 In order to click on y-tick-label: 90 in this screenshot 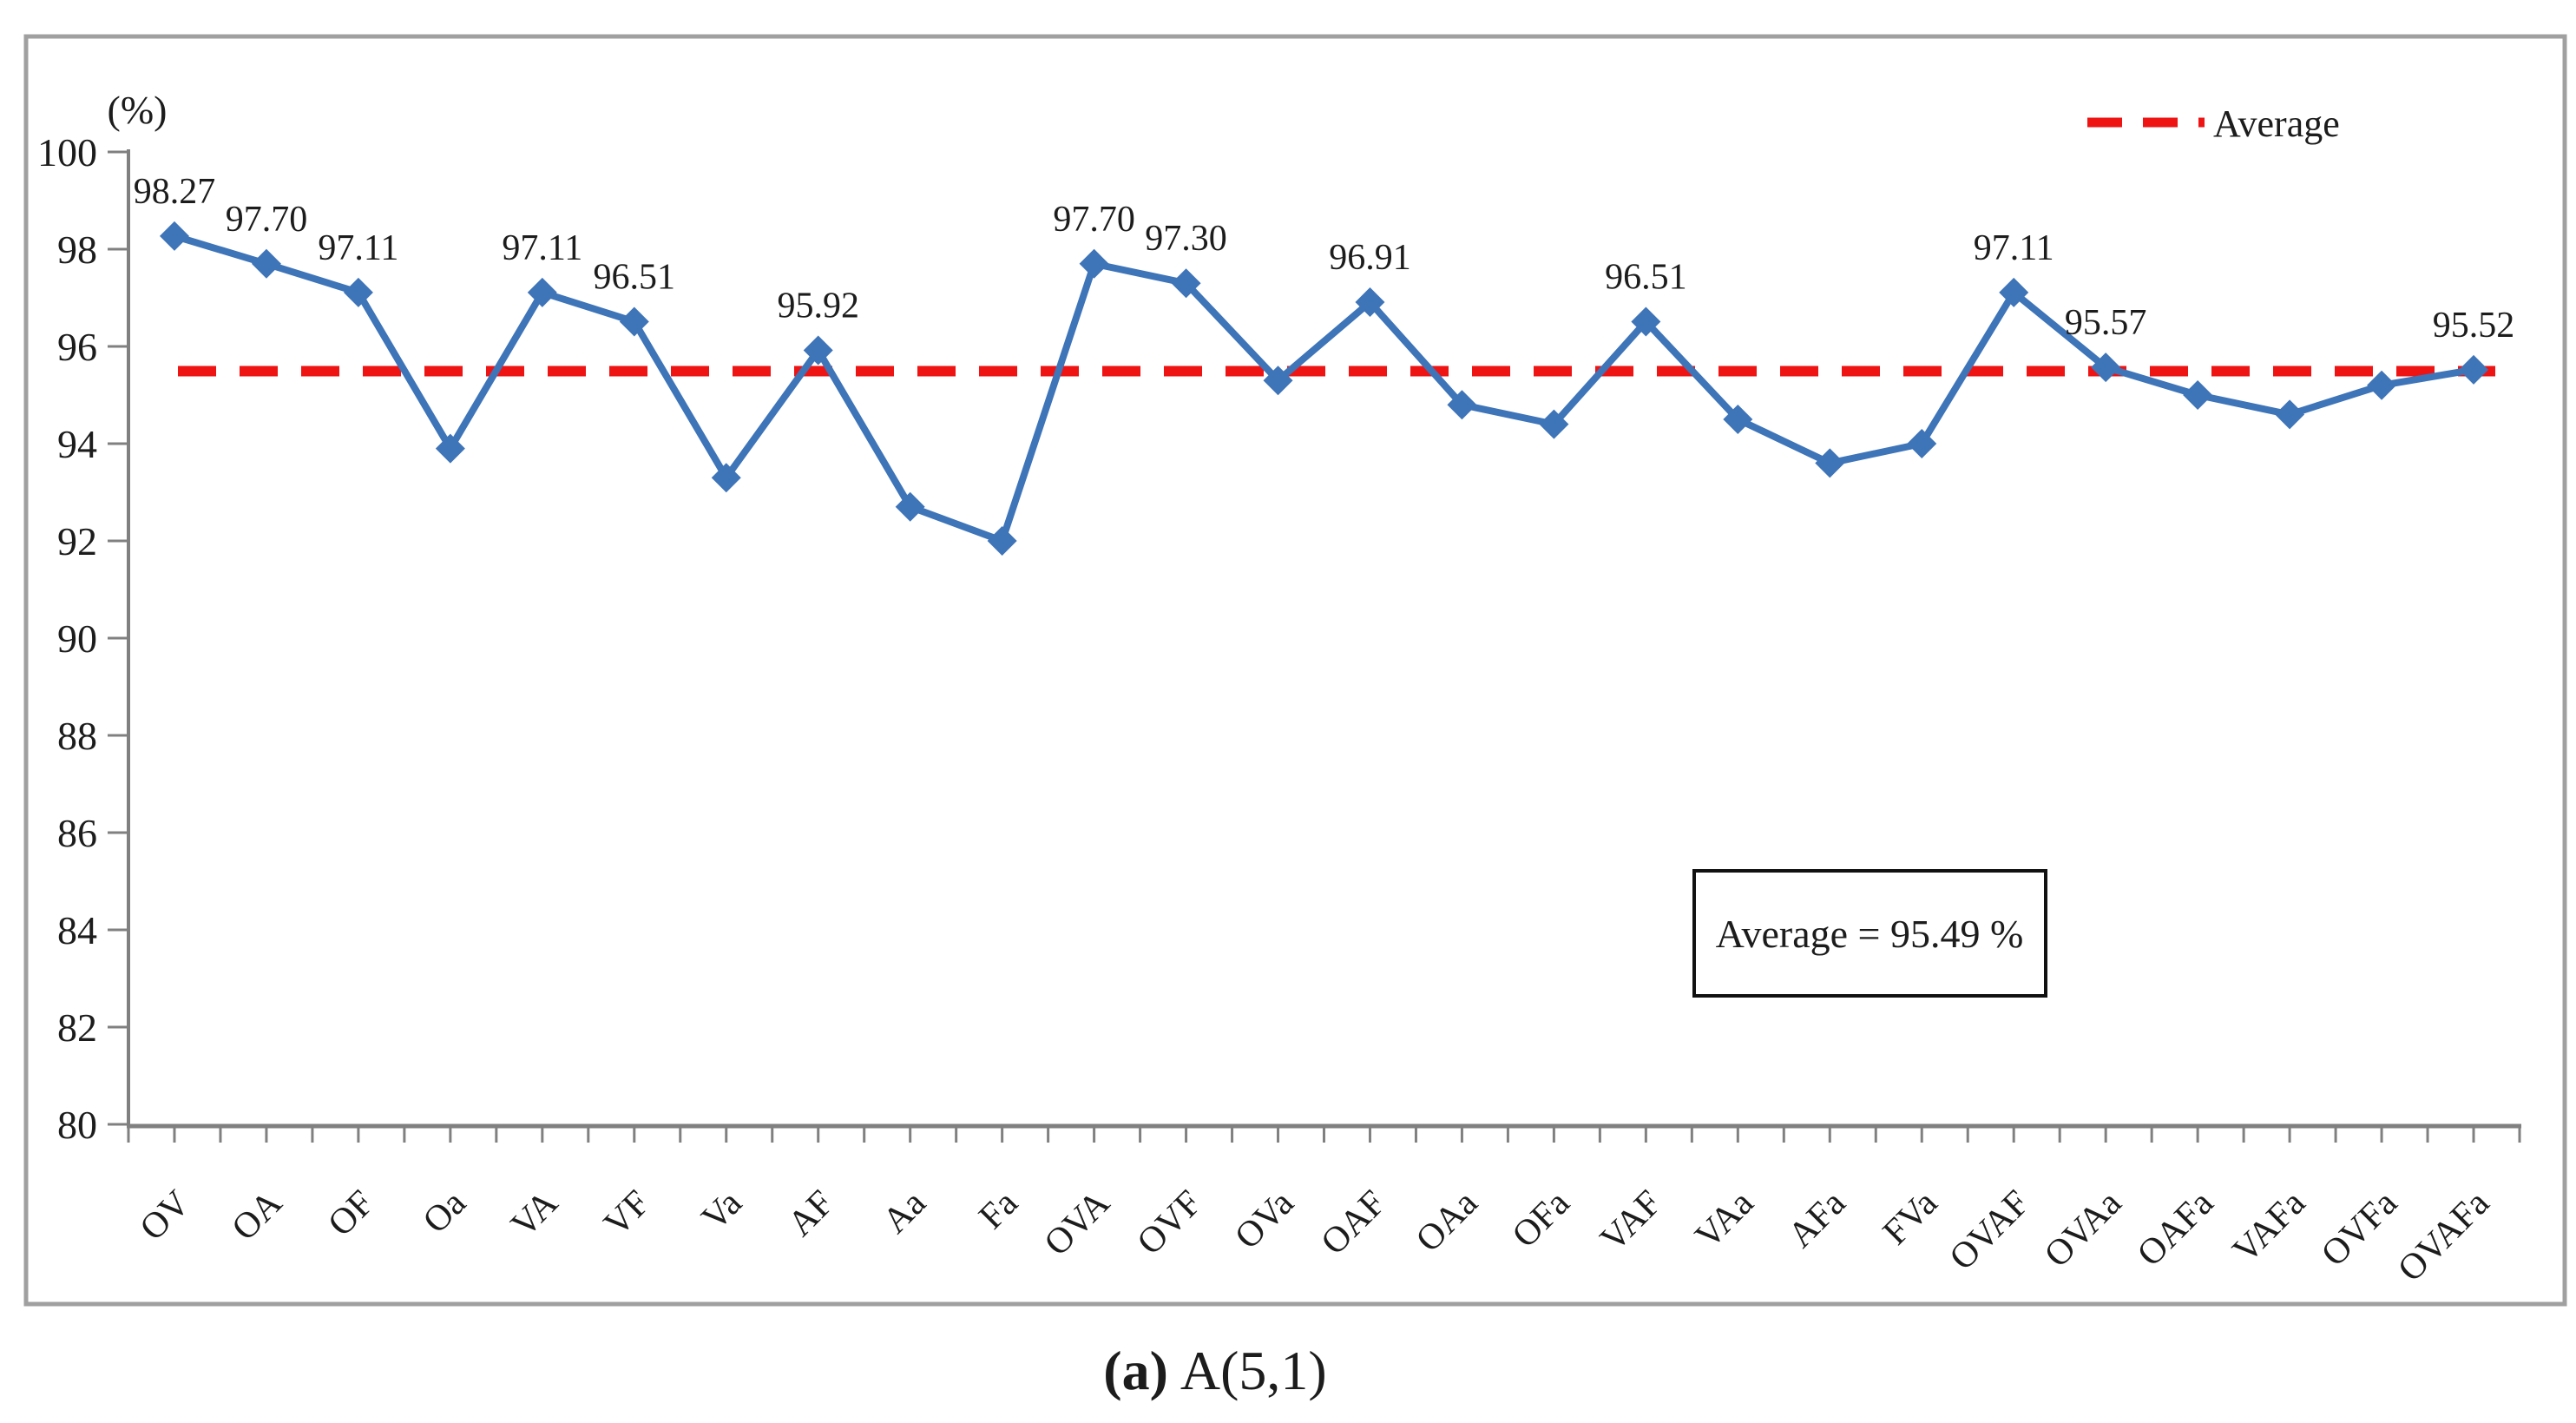, I will do `click(77, 638)`.